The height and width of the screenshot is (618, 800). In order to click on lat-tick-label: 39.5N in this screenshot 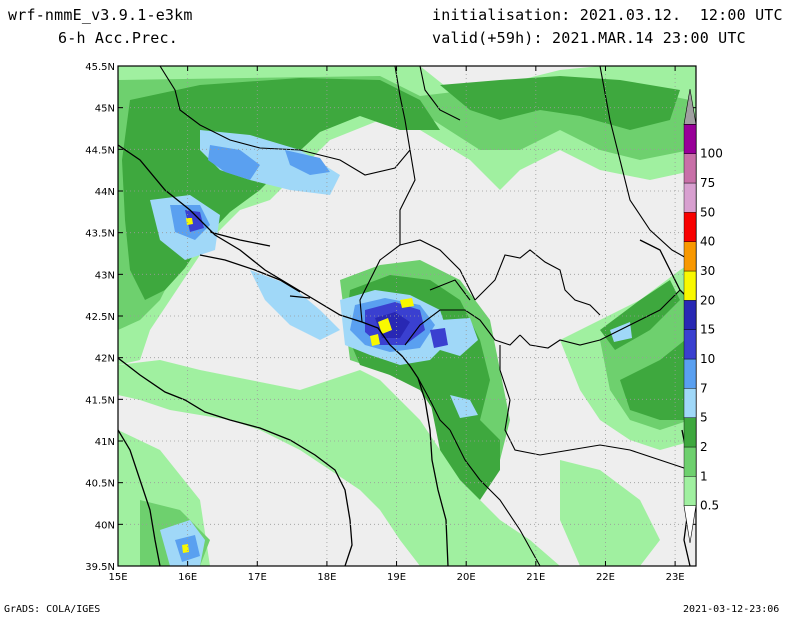, I will do `click(100, 567)`.